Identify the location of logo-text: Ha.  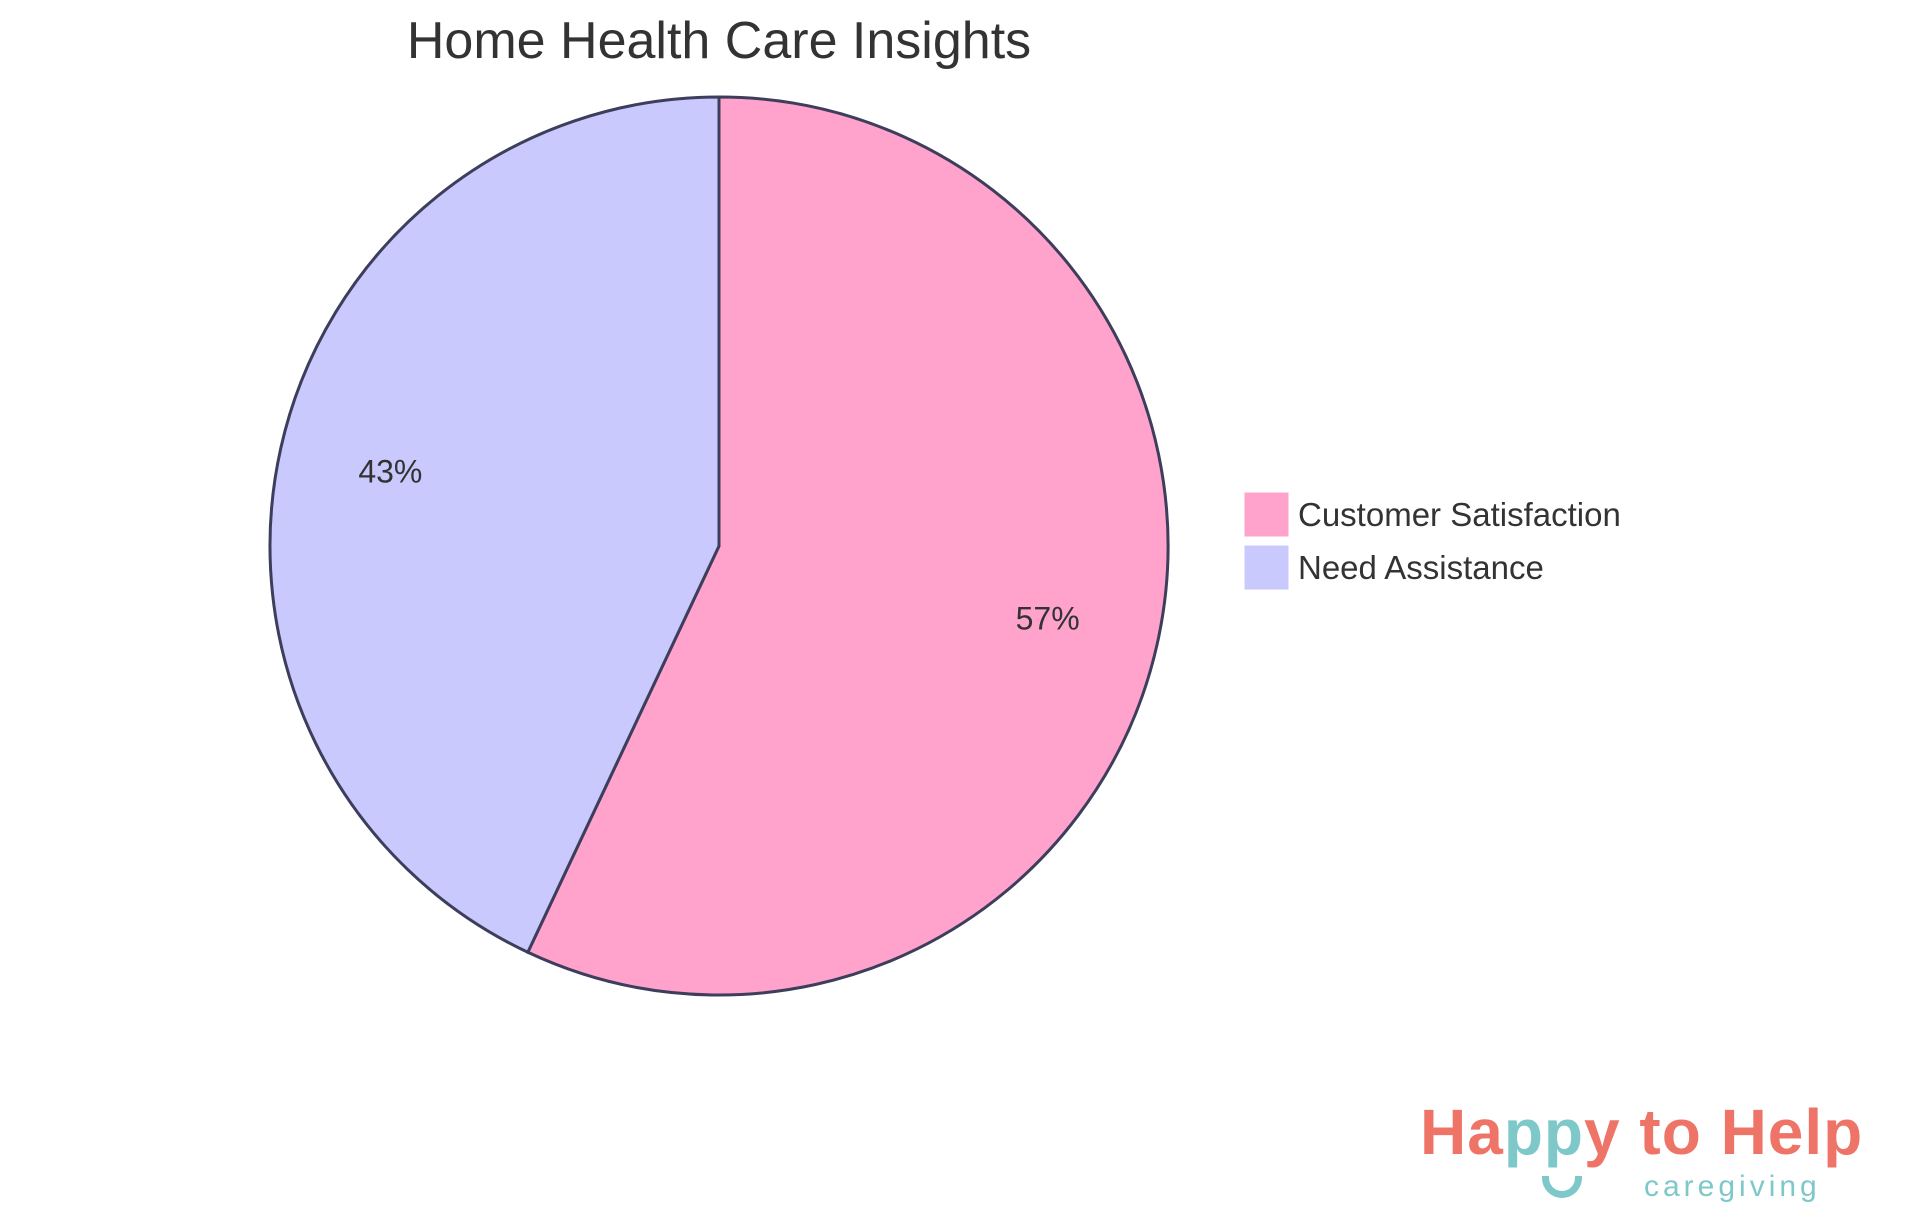
(1462, 1132).